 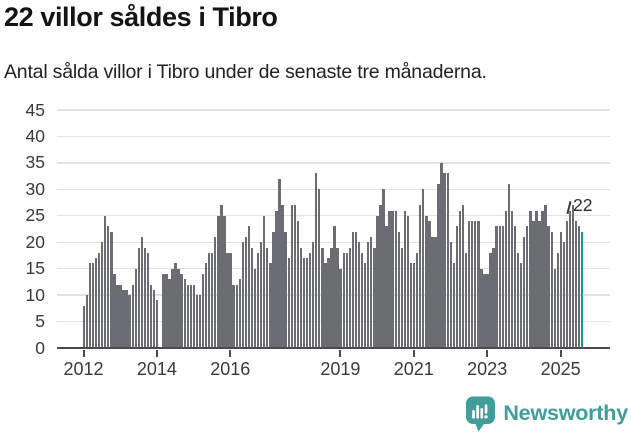 What do you see at coordinates (582, 289) in the screenshot?
I see `highlight-bar` at bounding box center [582, 289].